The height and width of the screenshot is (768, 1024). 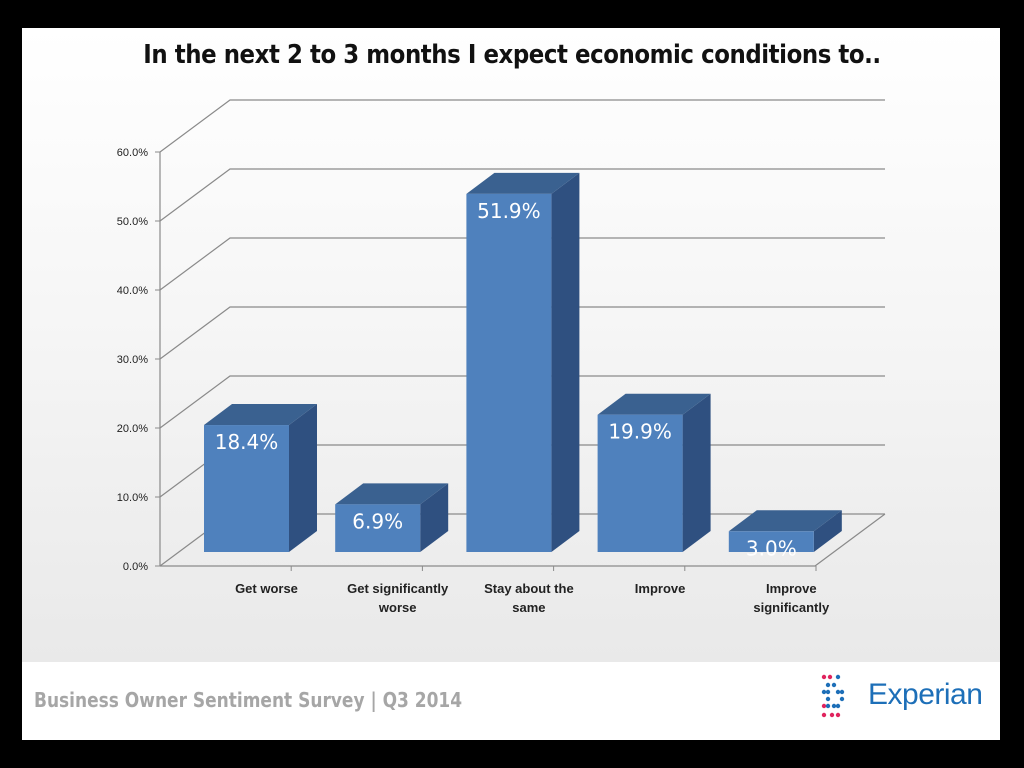 What do you see at coordinates (132, 360) in the screenshot?
I see `y-tick-label: 30.0%` at bounding box center [132, 360].